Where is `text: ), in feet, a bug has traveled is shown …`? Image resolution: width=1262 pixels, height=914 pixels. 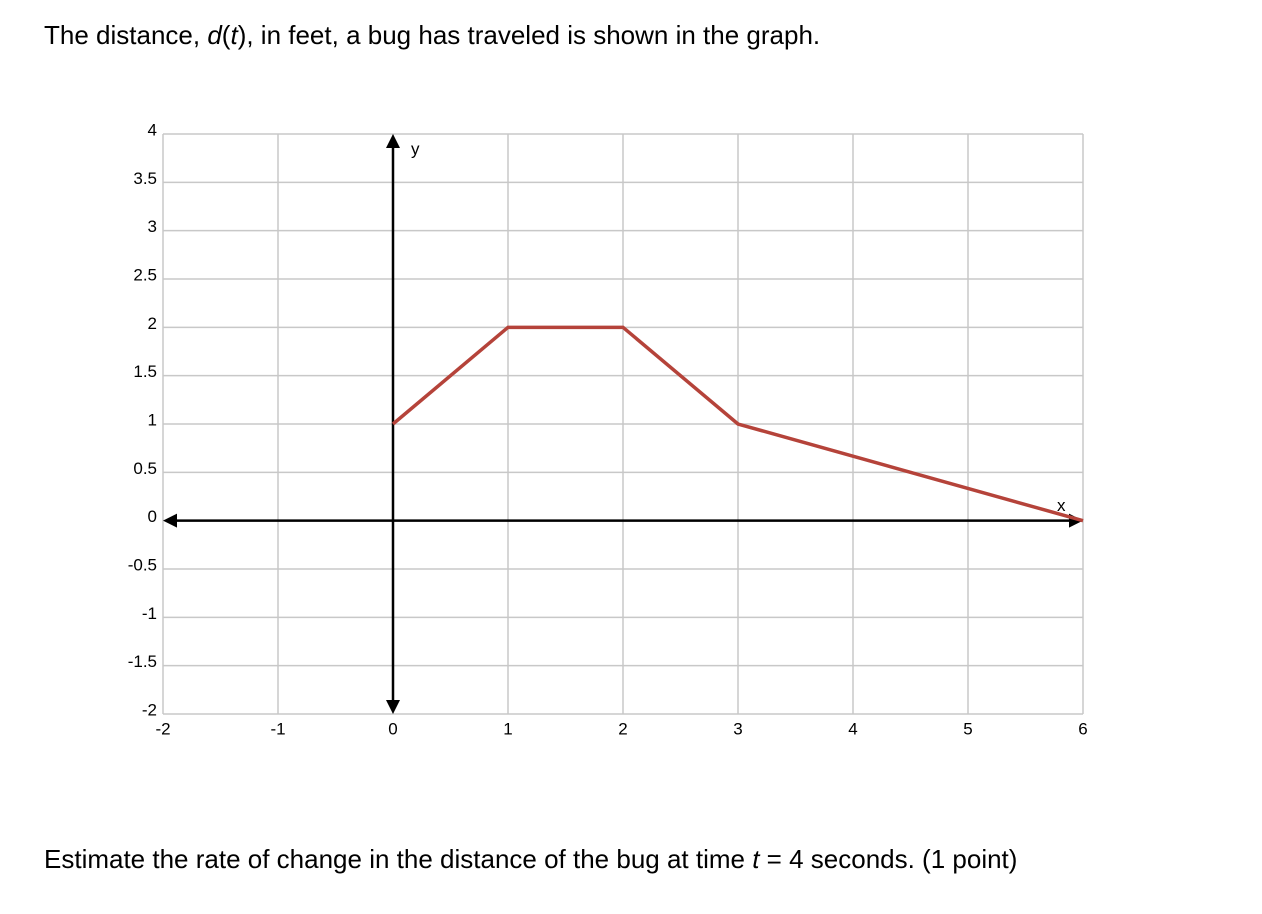 text: ), in feet, a bug has traveled is shown … is located at coordinates (529, 35).